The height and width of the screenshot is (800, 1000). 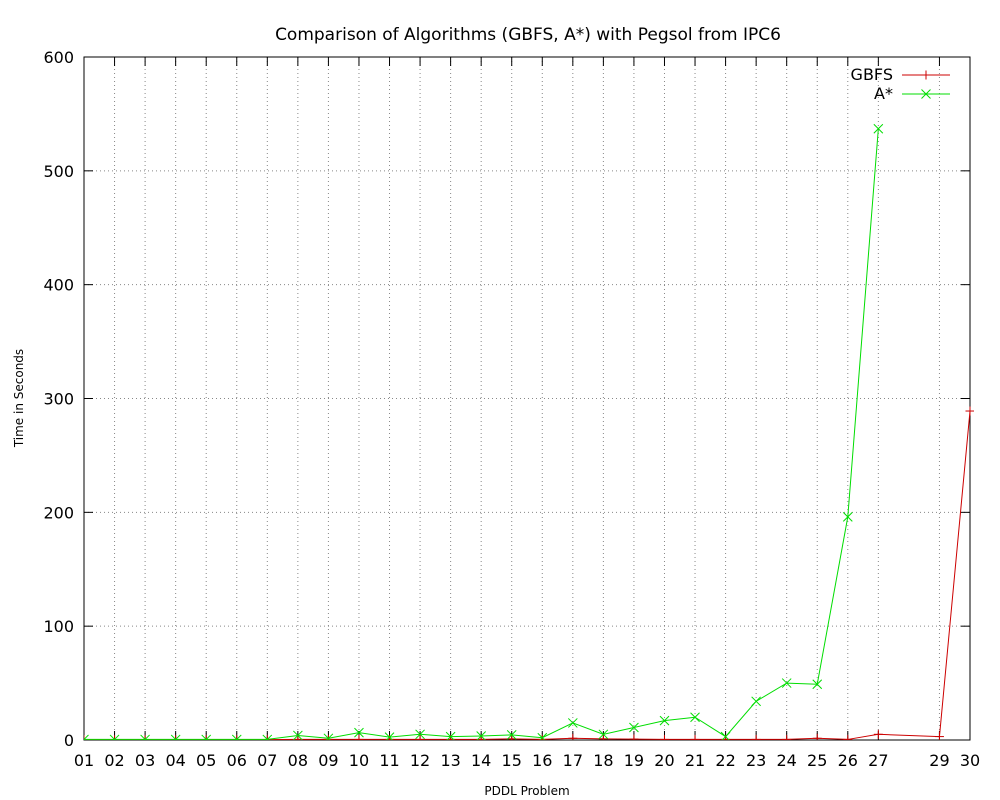 I want to click on y-tick-label: 600, so click(x=58, y=57).